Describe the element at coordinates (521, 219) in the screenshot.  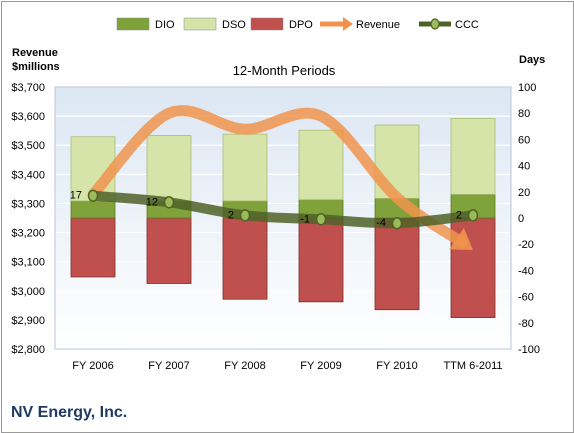
I see `right-tick-label: 0` at that location.